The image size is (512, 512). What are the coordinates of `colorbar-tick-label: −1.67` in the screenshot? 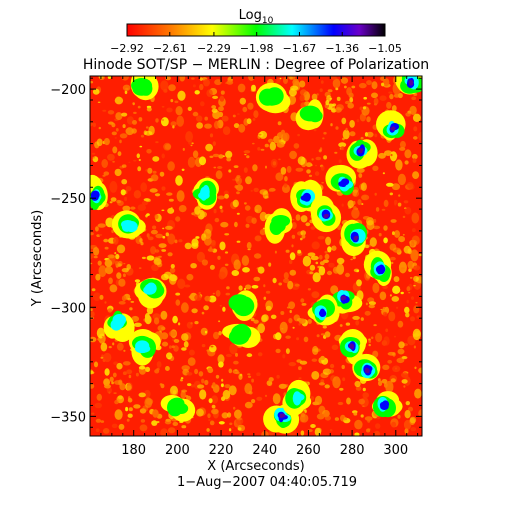 It's located at (300, 48).